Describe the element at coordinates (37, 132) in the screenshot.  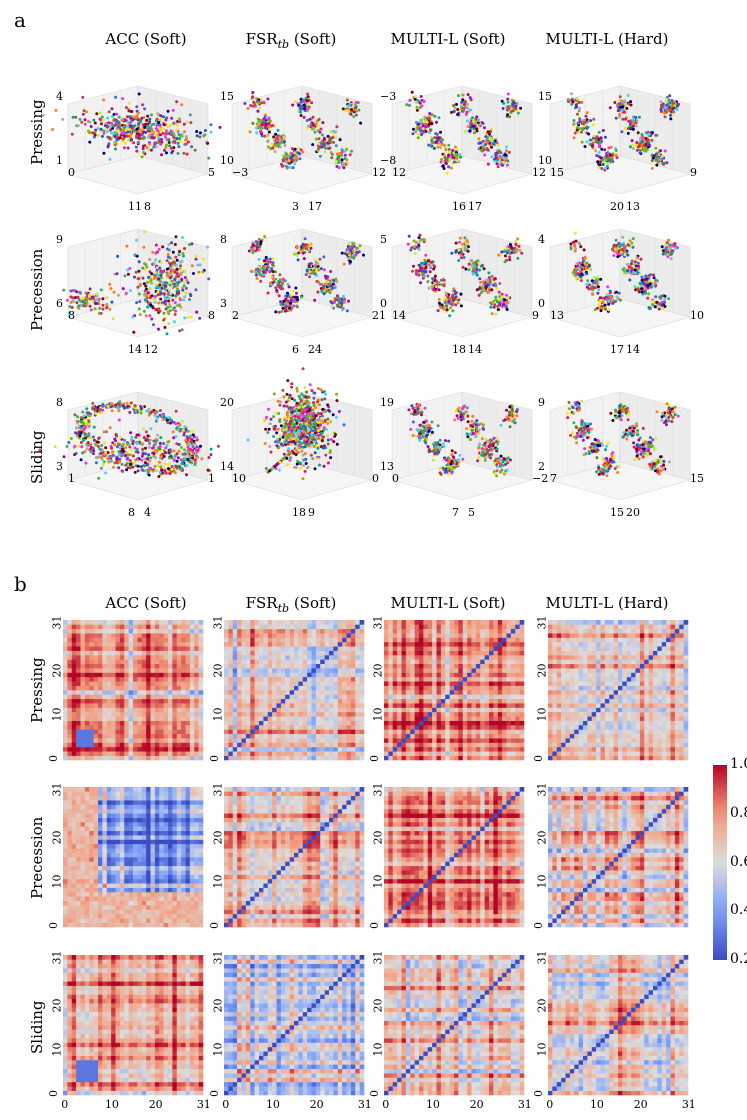
I see `scatter-row-title-pressing: Pressing` at that location.